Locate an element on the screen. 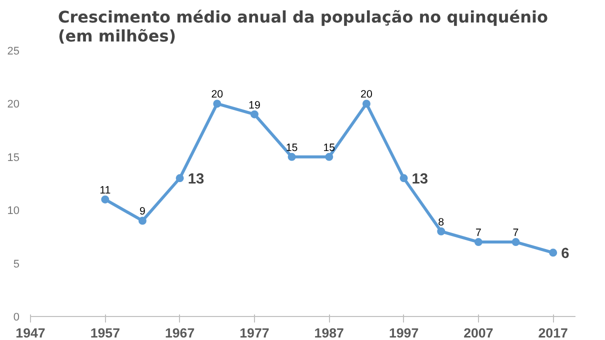 The image size is (605, 340). y-tick-label: 5 is located at coordinates (16, 264).